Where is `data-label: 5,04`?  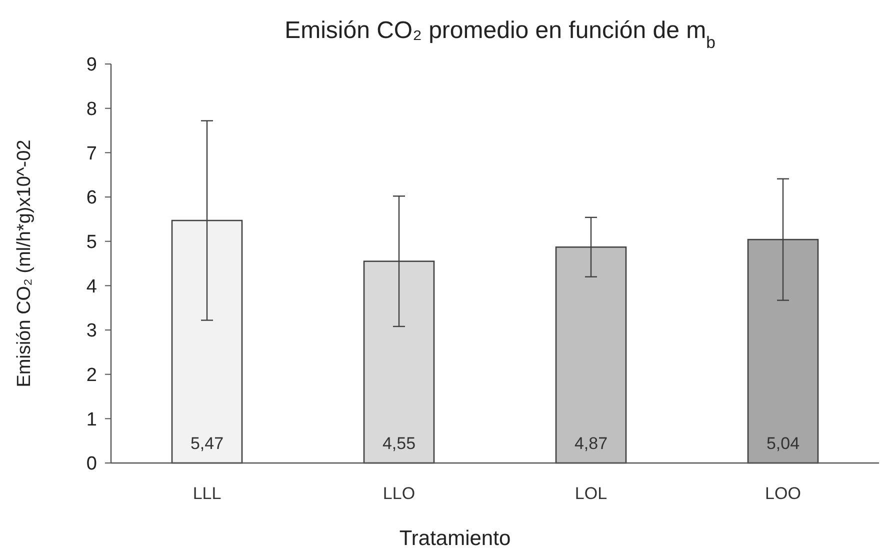
data-label: 5,04 is located at coordinates (783, 443).